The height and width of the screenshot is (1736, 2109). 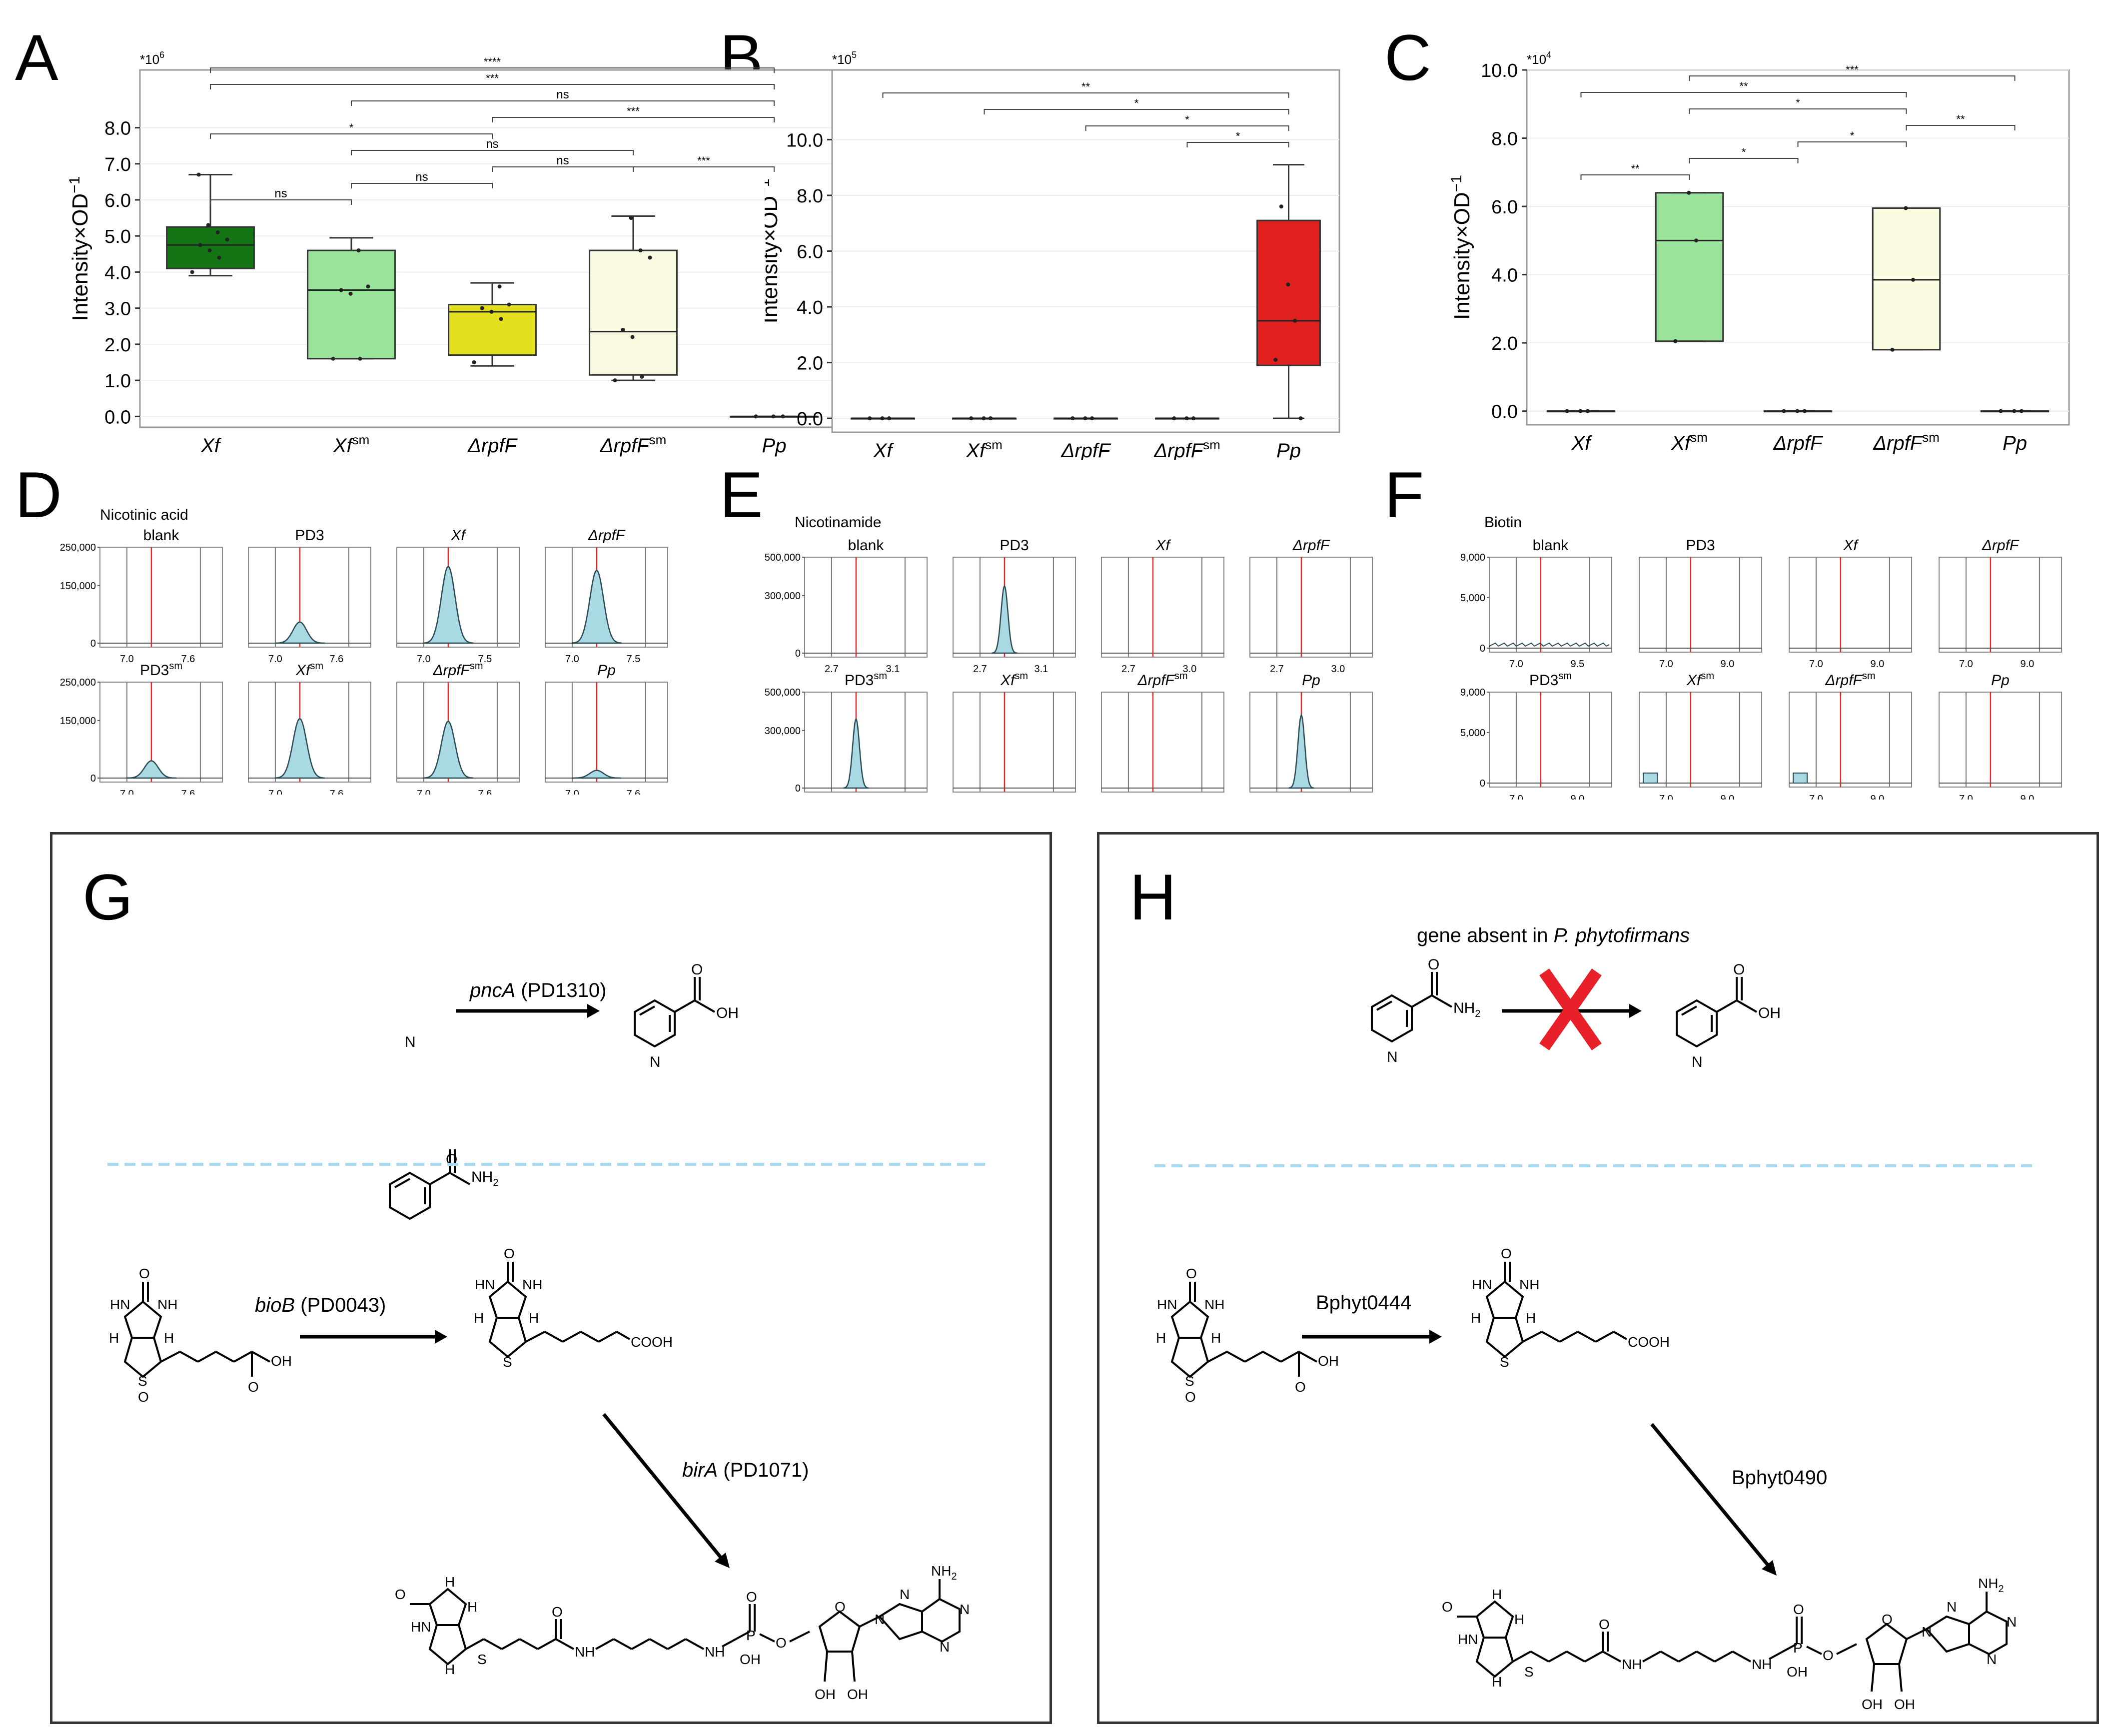 I want to click on chromatogram-panel-label: PD3, so click(x=1700, y=545).